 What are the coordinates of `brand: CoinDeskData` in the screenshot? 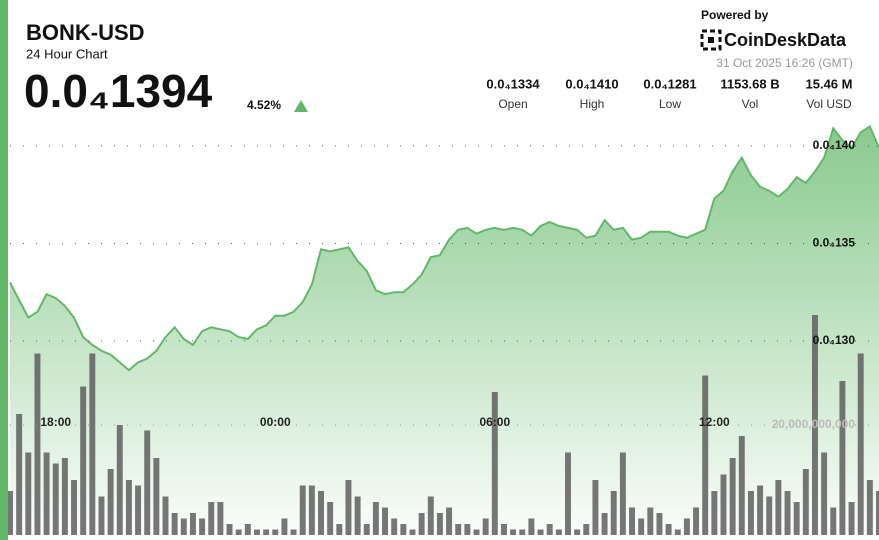 It's located at (785, 40).